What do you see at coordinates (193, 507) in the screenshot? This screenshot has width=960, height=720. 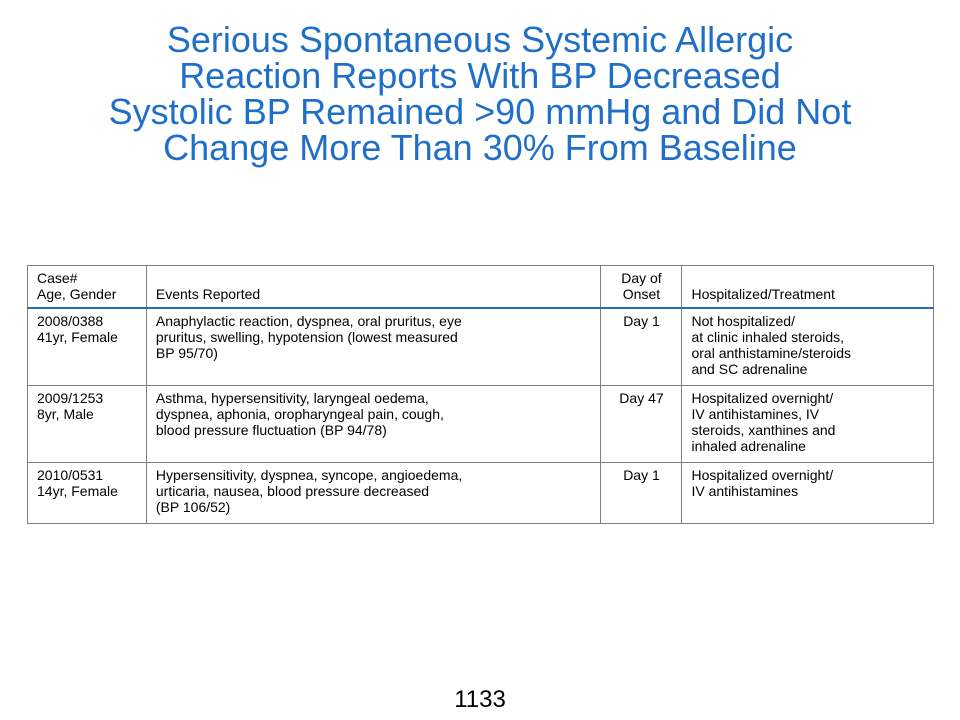 I see `events-line: (BP 106/52)` at bounding box center [193, 507].